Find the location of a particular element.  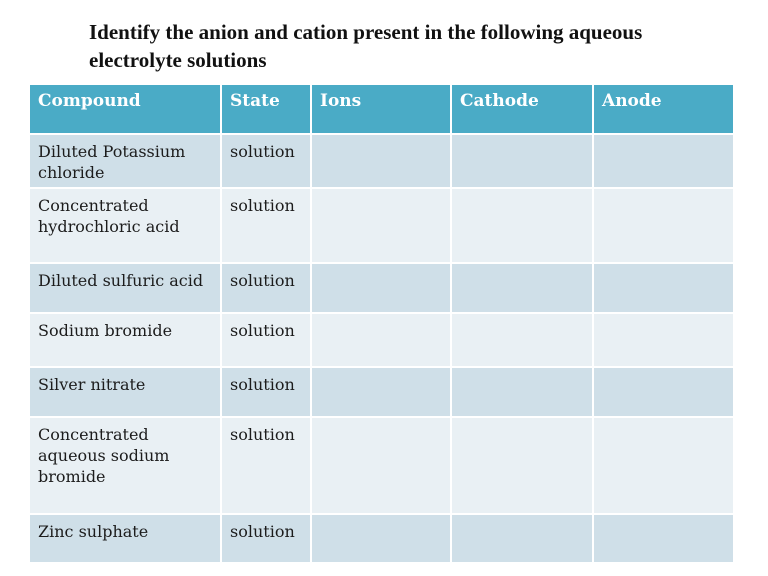

table-row: Sodium bromide solution is located at coordinates (381, 340).